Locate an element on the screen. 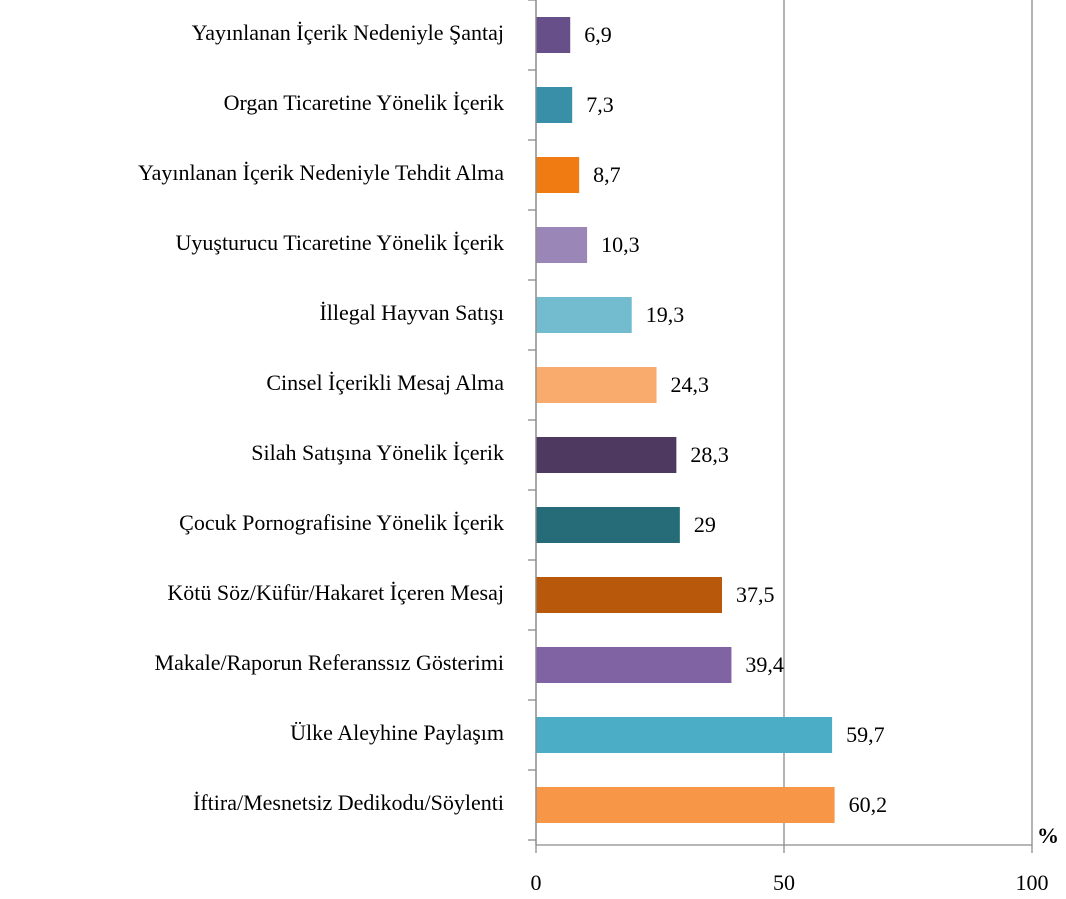 This screenshot has height=899, width=1066. value-label: 7,3 is located at coordinates (600, 104).